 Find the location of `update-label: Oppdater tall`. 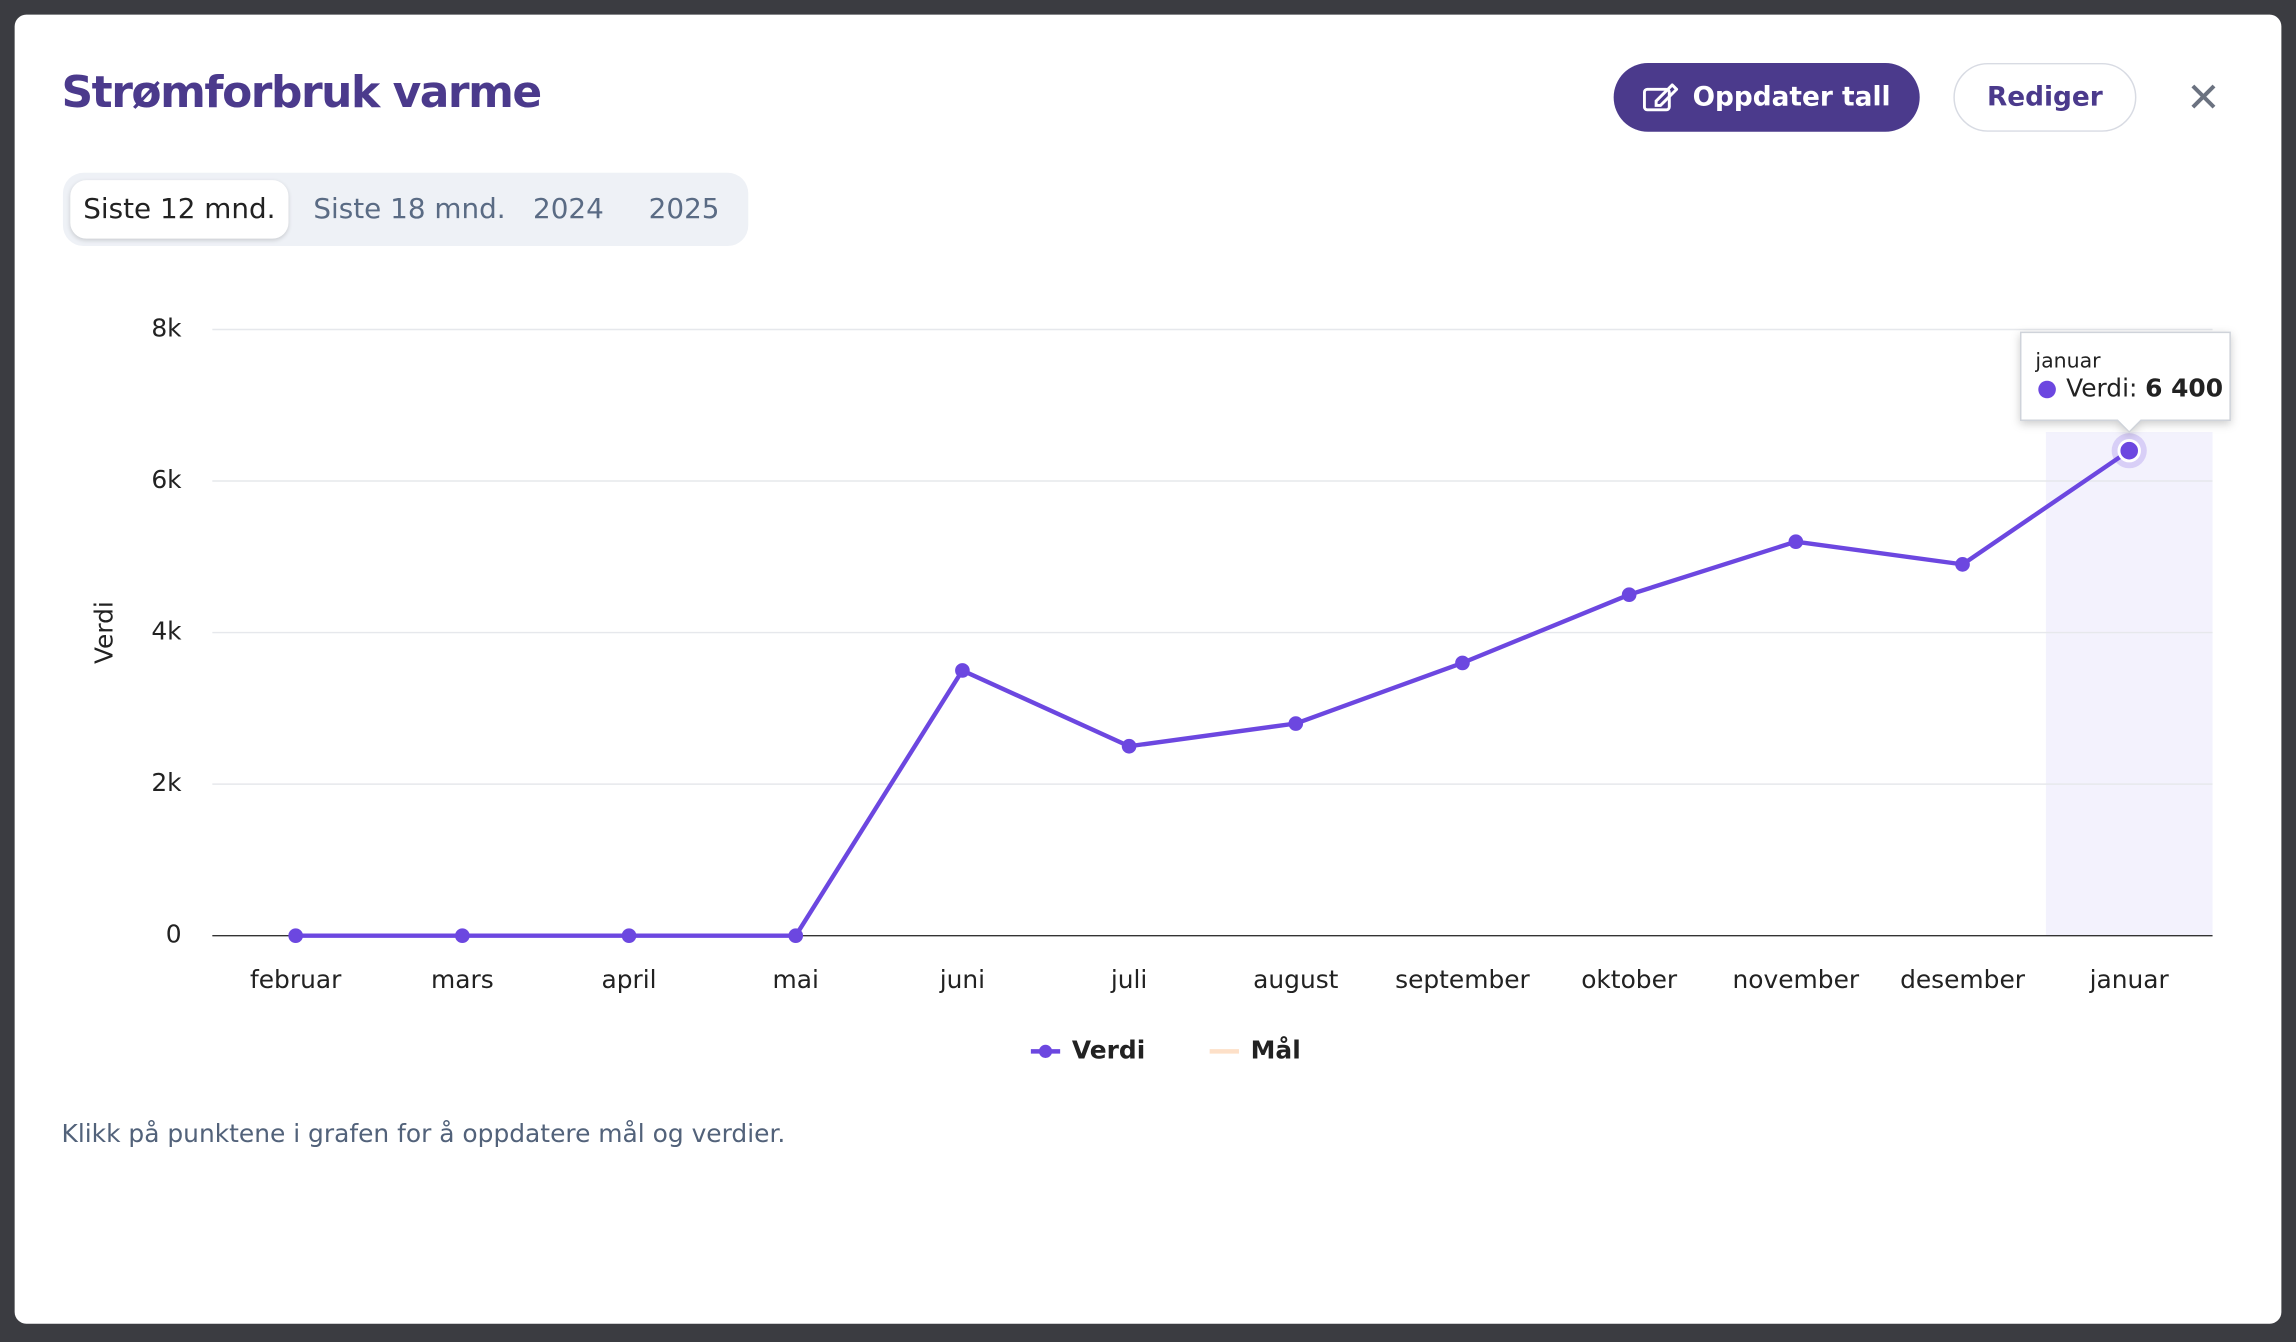

update-label: Oppdater tall is located at coordinates (1791, 97).